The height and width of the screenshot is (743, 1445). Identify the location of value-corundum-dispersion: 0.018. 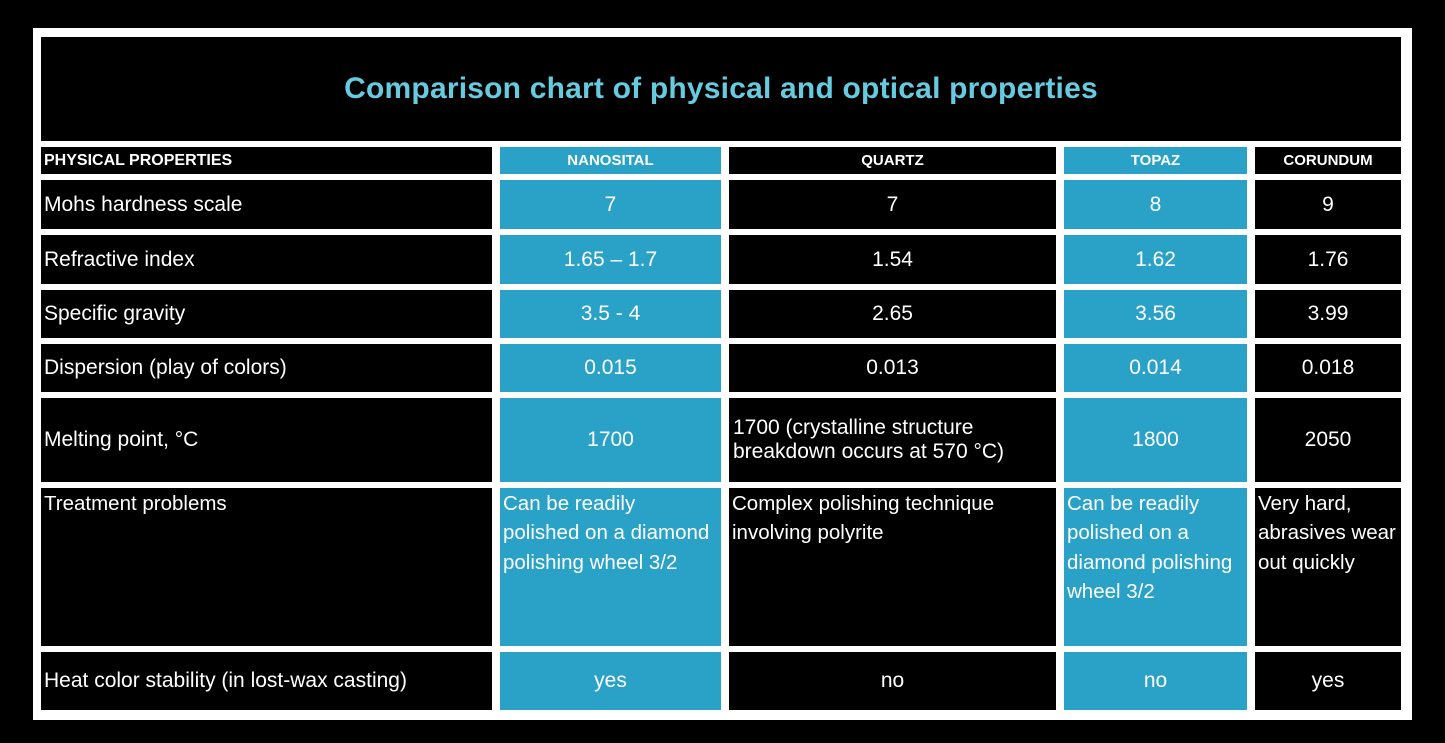
(1328, 368).